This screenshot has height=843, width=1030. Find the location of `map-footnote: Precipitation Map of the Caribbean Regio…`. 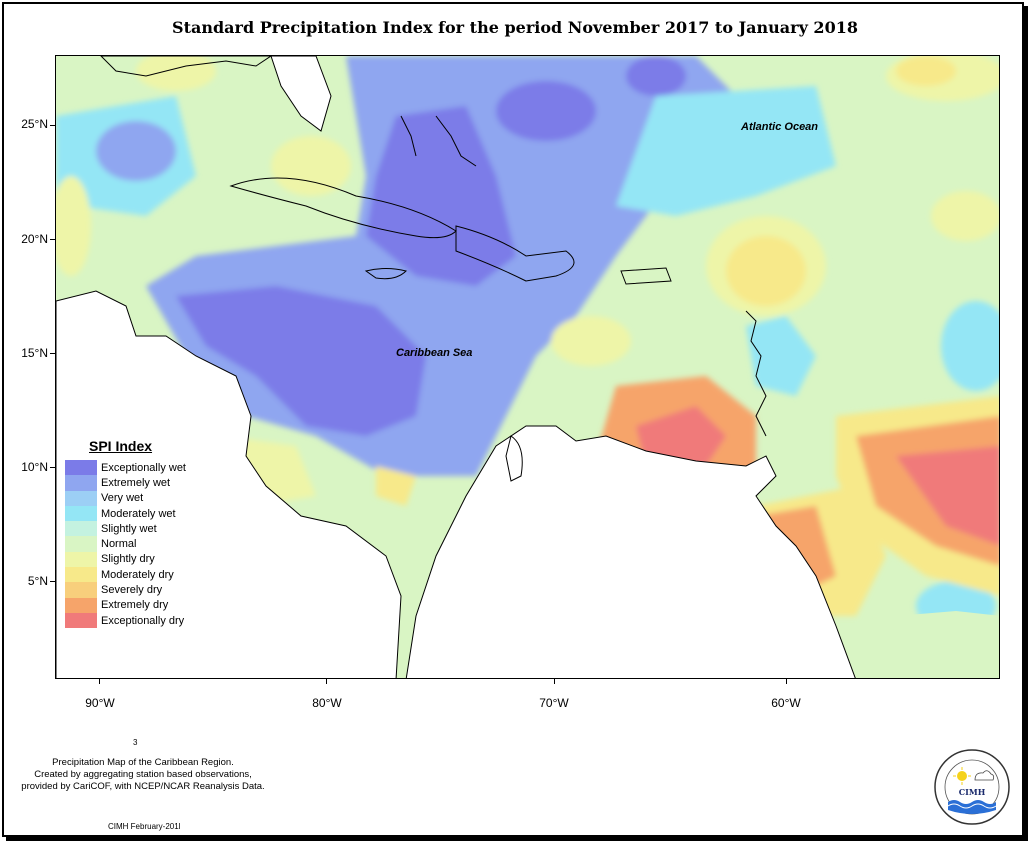

map-footnote: Precipitation Map of the Caribbean Regio… is located at coordinates (143, 775).